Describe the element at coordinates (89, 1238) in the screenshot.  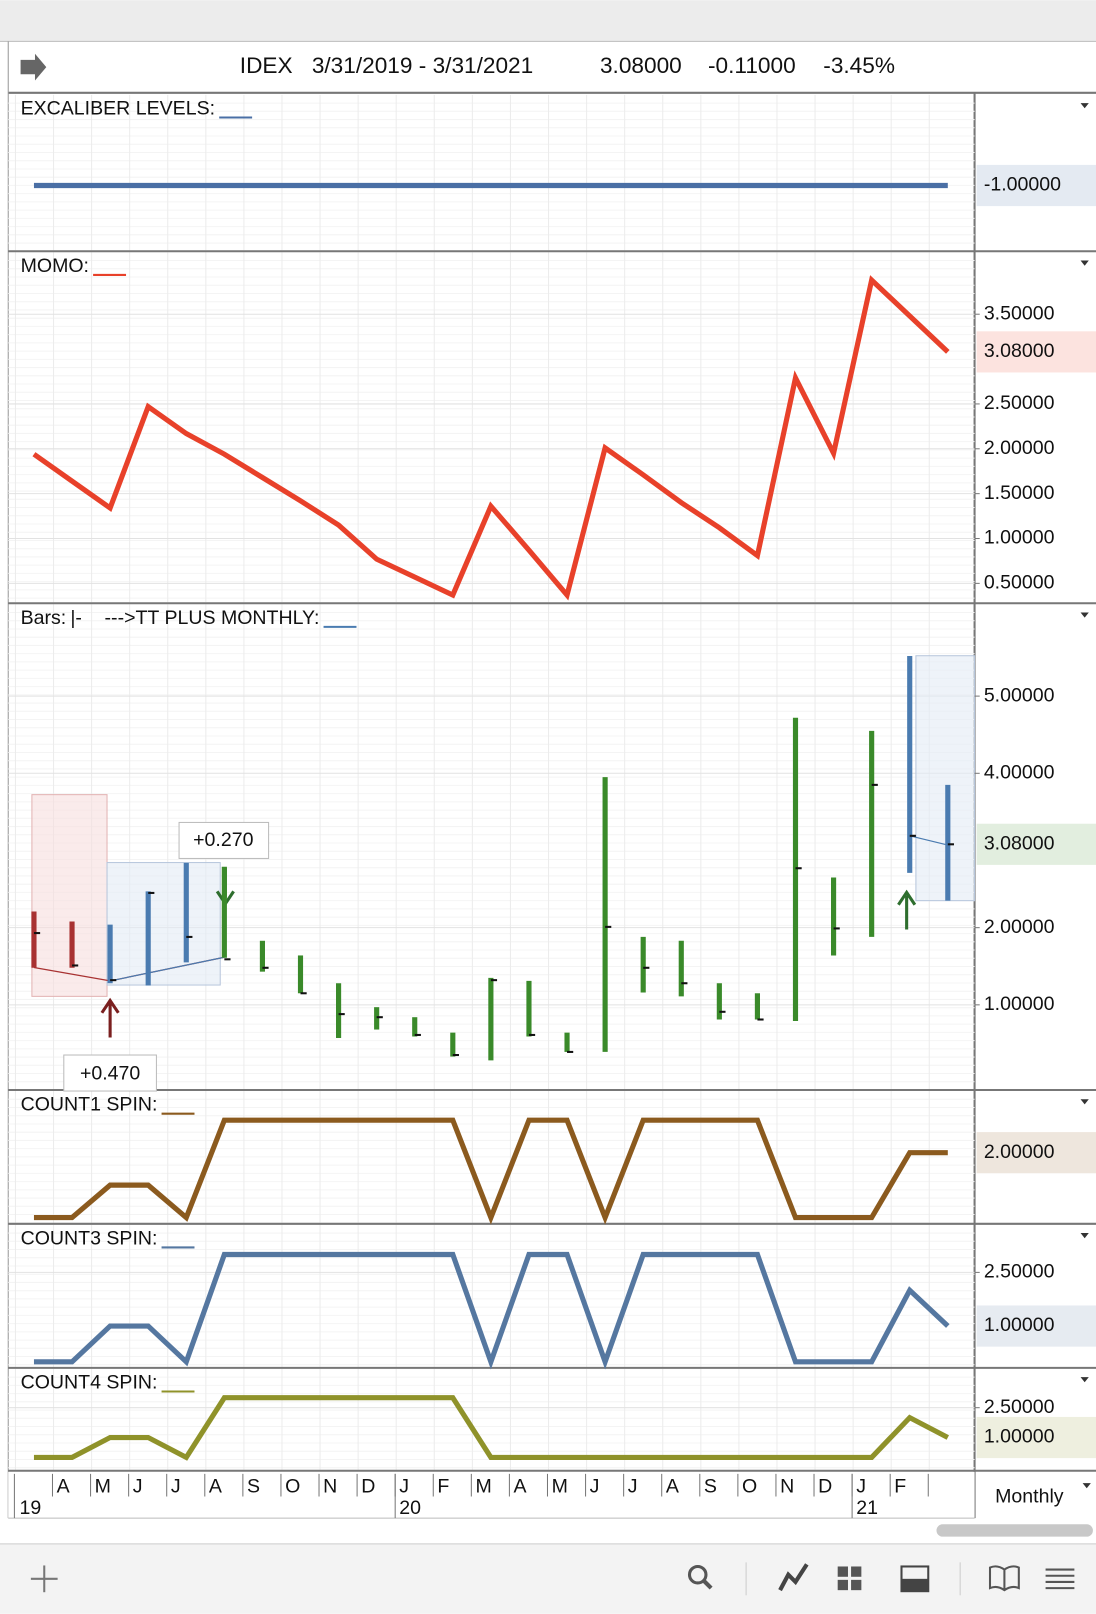
I see `panel-title: COUNT3 SPIN:` at that location.